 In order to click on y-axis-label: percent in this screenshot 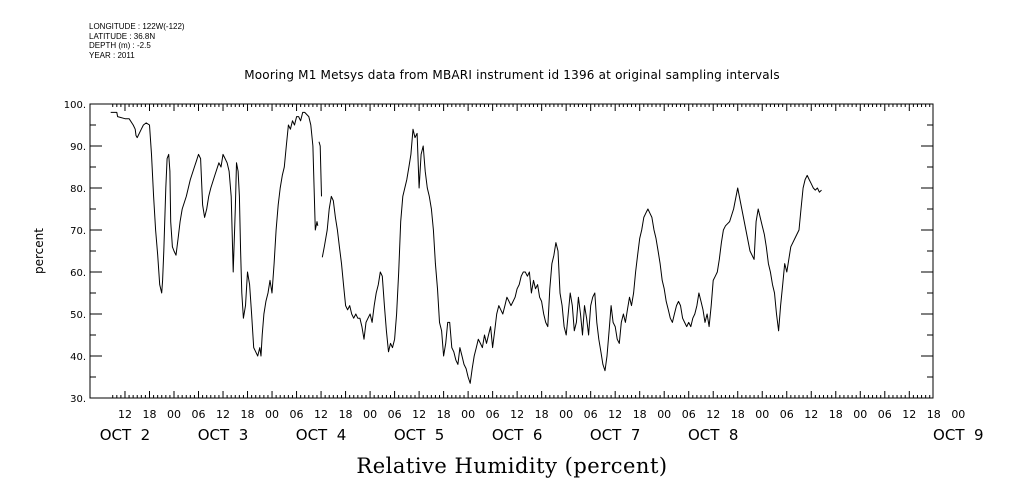, I will do `click(39, 251)`.